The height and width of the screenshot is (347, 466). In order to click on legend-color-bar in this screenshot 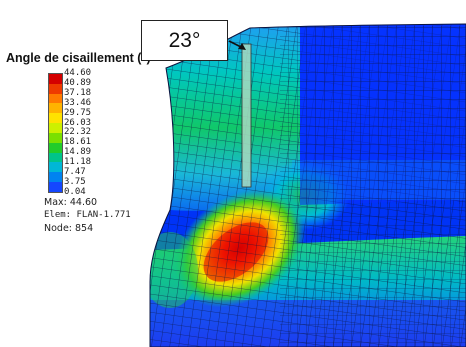, I will do `click(55, 133)`.